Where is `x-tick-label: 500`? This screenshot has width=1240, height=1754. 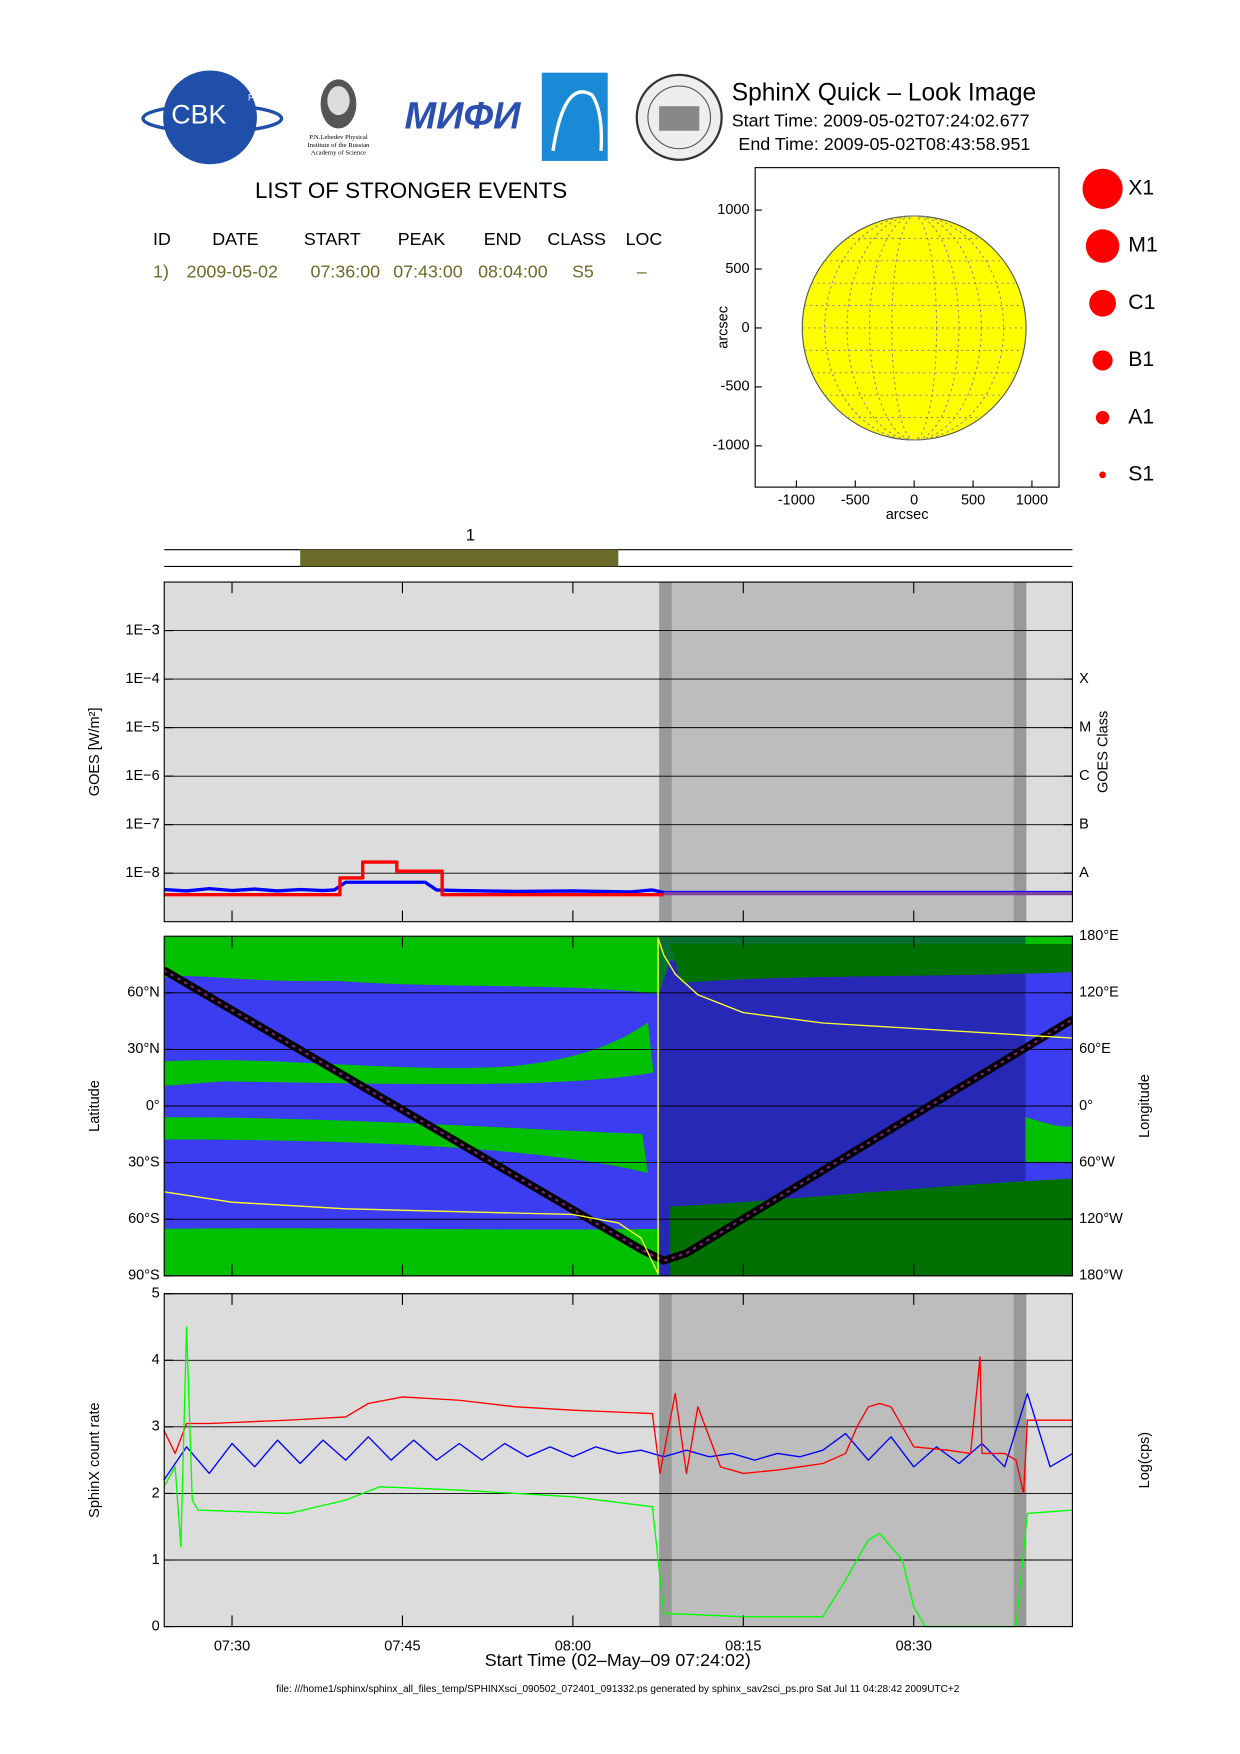 x-tick-label: 500 is located at coordinates (973, 500).